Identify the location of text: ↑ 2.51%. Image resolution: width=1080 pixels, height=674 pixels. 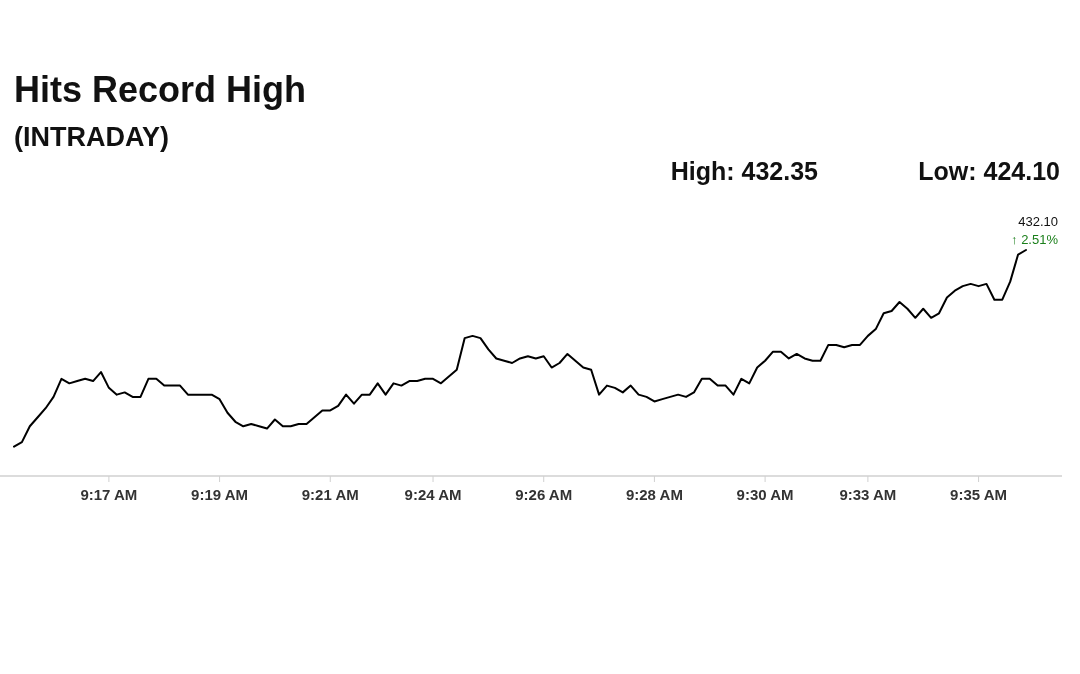
(1035, 239).